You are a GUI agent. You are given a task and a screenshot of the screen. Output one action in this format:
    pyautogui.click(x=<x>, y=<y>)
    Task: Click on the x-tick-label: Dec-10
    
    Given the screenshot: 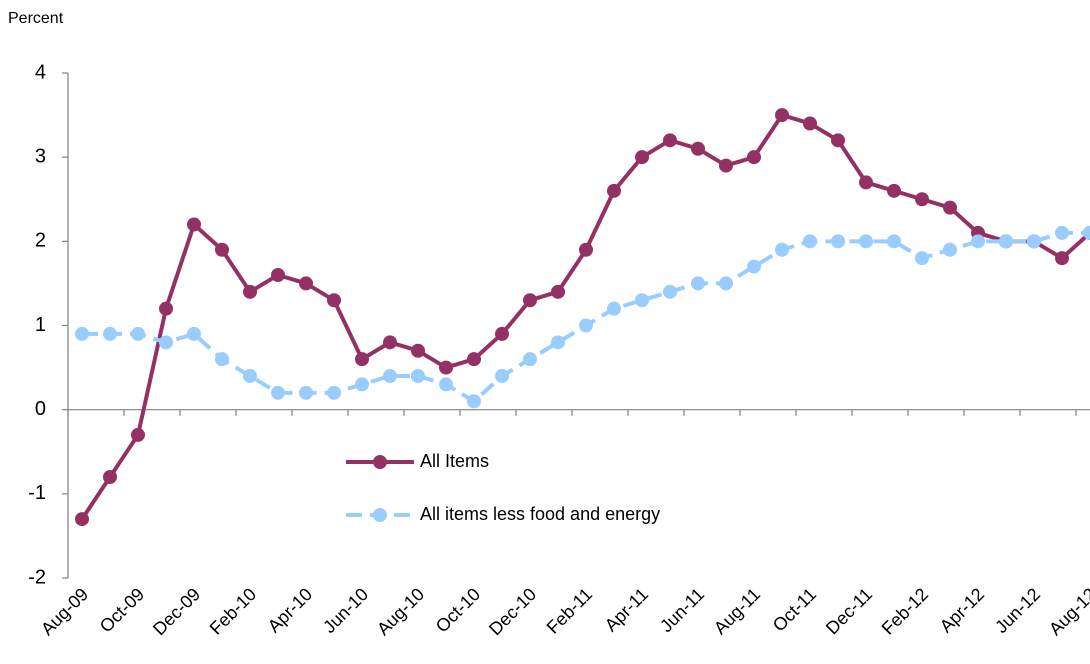 What is the action you would take?
    pyautogui.click(x=512, y=611)
    